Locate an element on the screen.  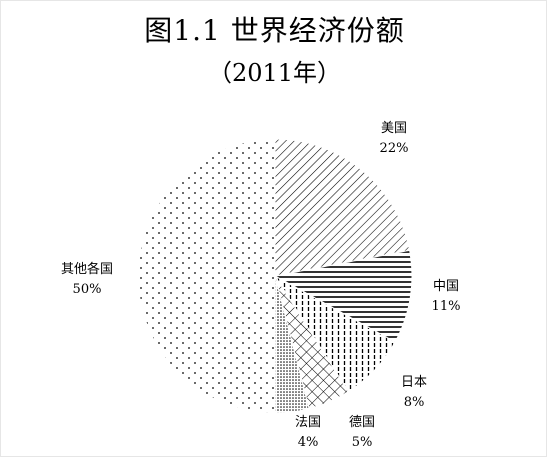
slice-label-france: 法国 4% is located at coordinates (308, 433).